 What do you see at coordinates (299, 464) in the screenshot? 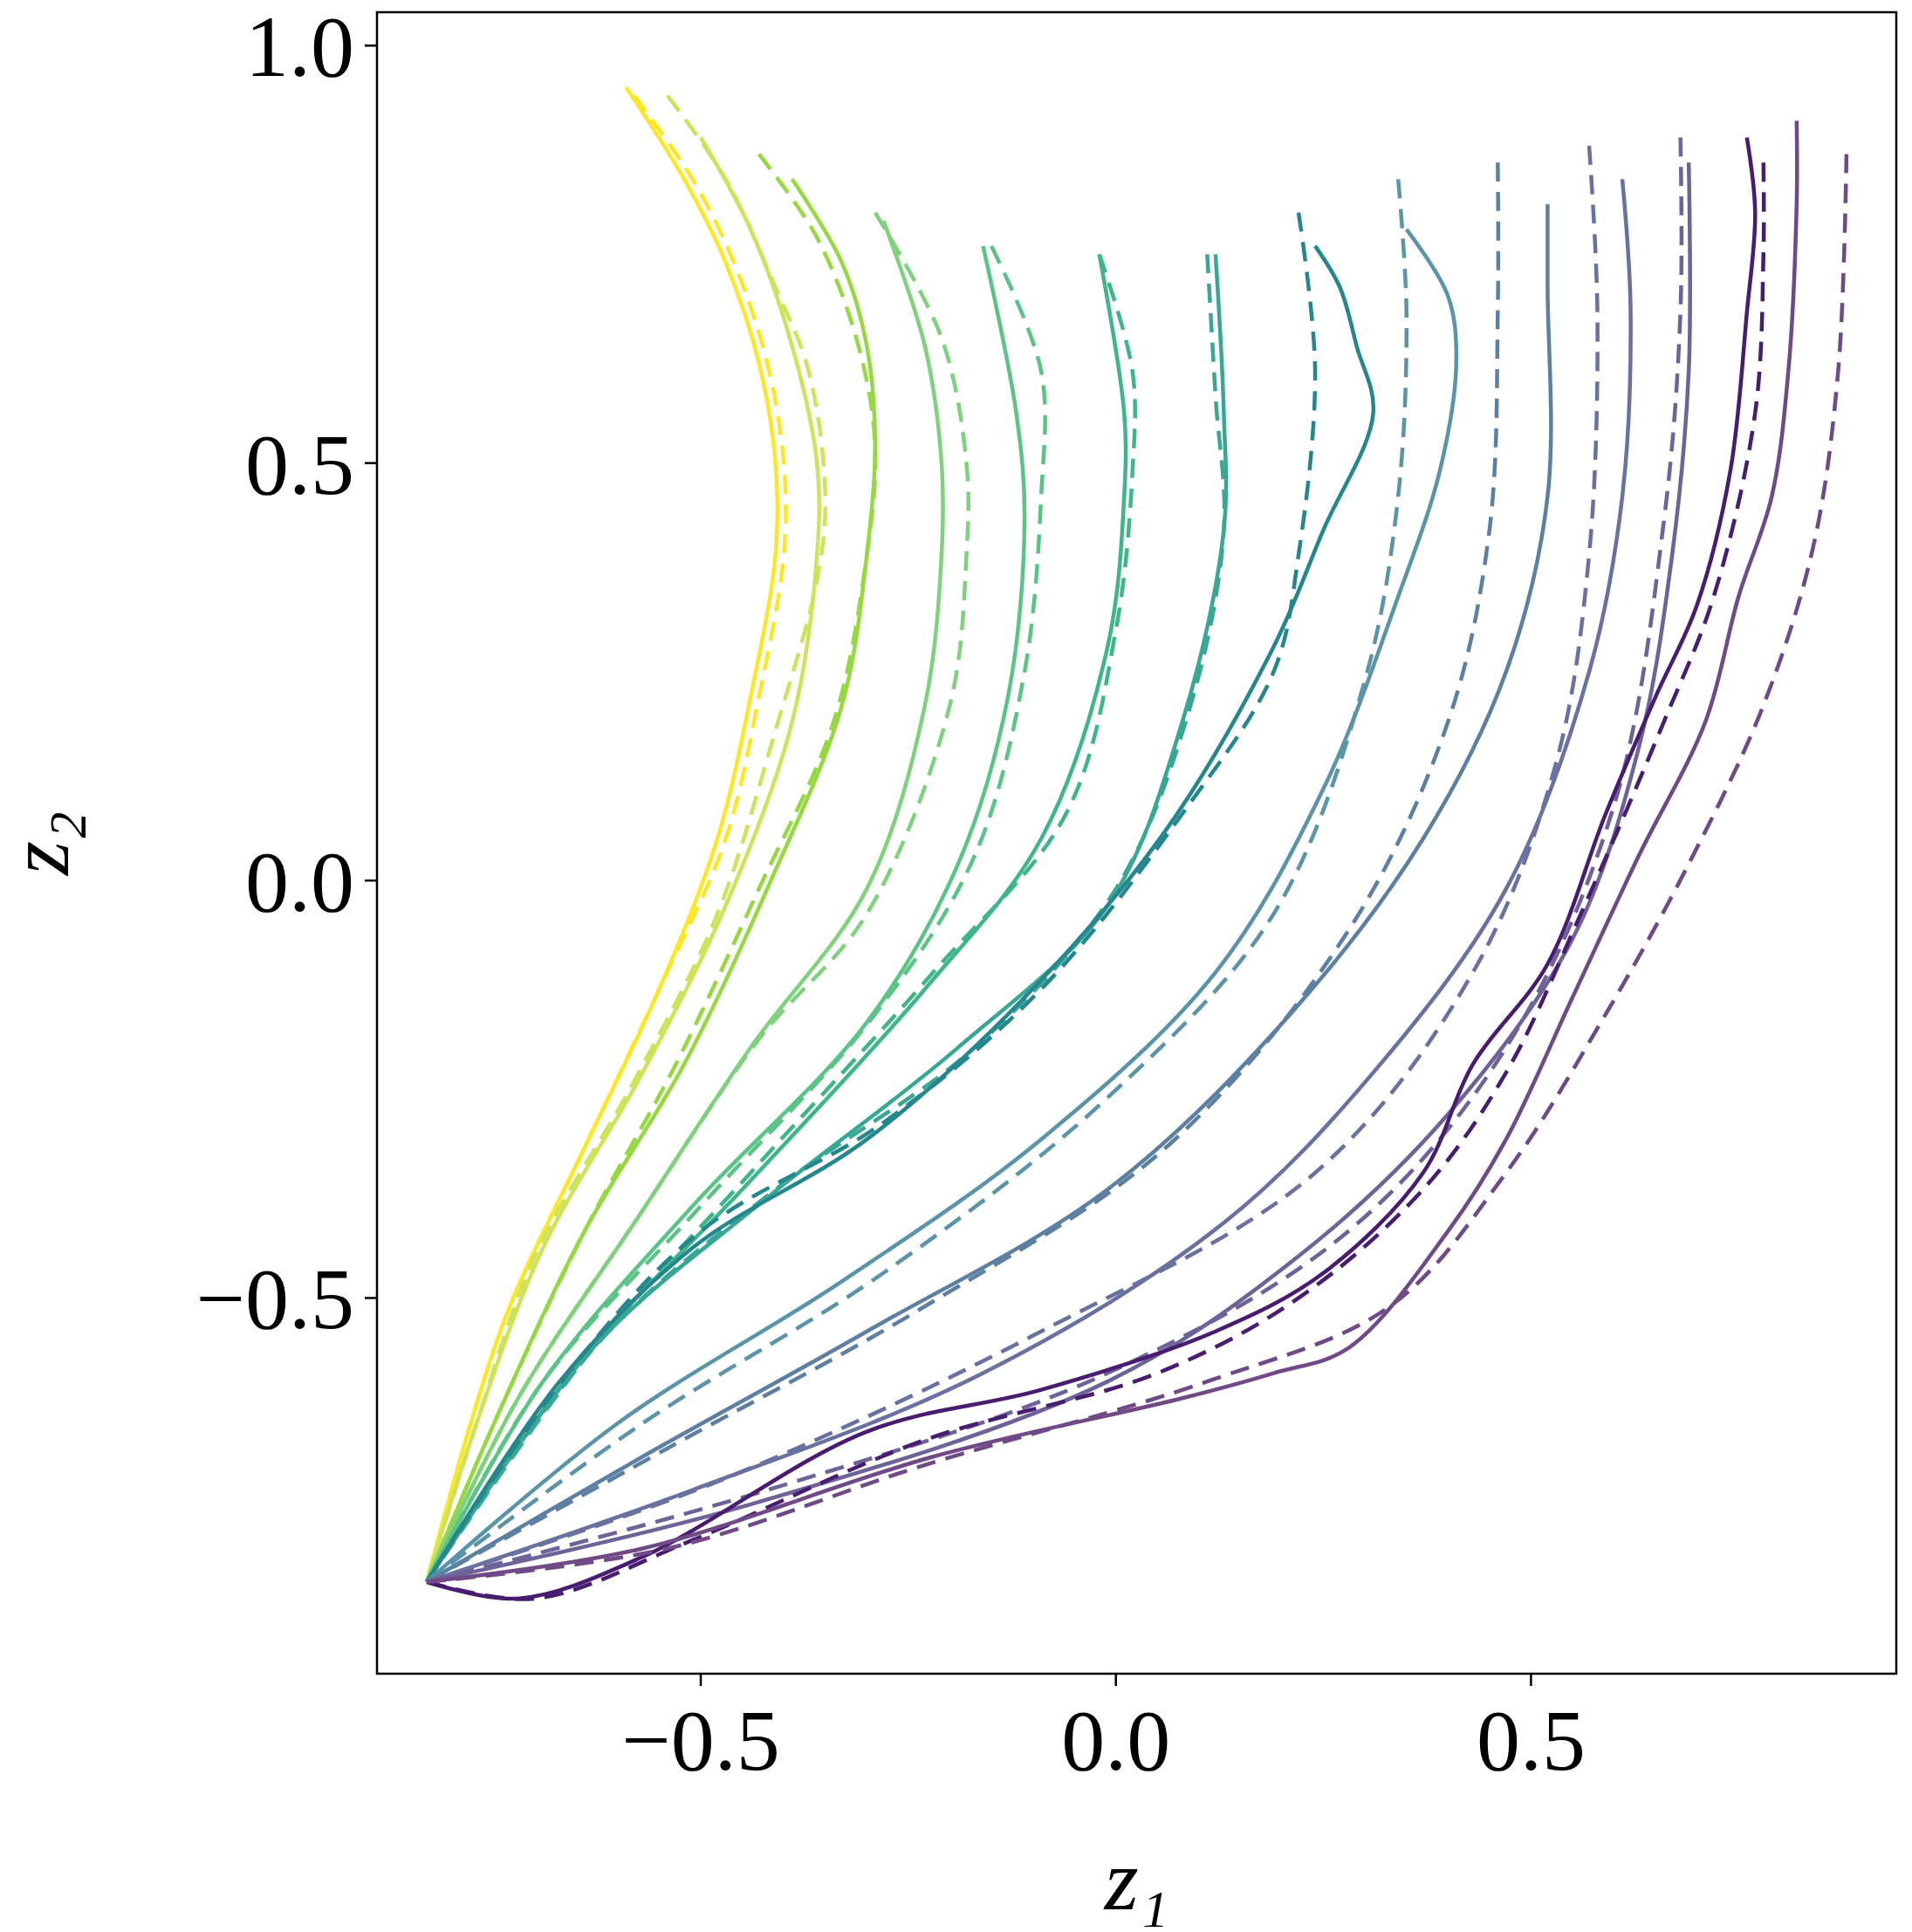
I see `y-tick-label: 0.5` at bounding box center [299, 464].